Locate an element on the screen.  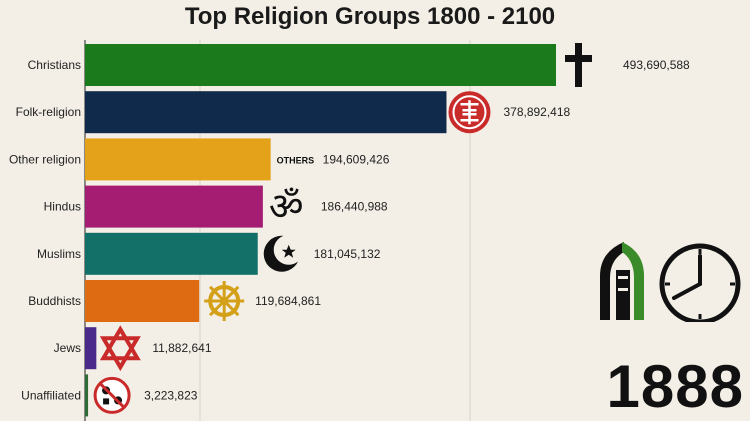
value-label: 181,045,132 is located at coordinates (347, 254).